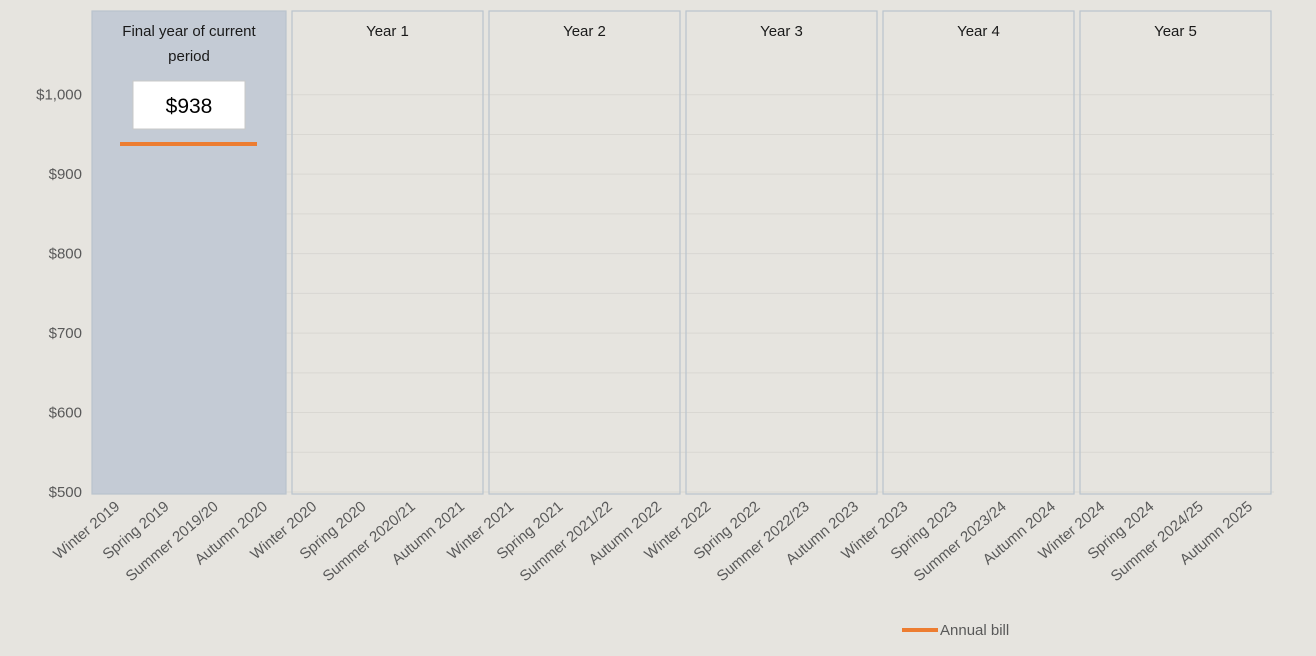  What do you see at coordinates (978, 31) in the screenshot?
I see `panel-title: Year 4` at bounding box center [978, 31].